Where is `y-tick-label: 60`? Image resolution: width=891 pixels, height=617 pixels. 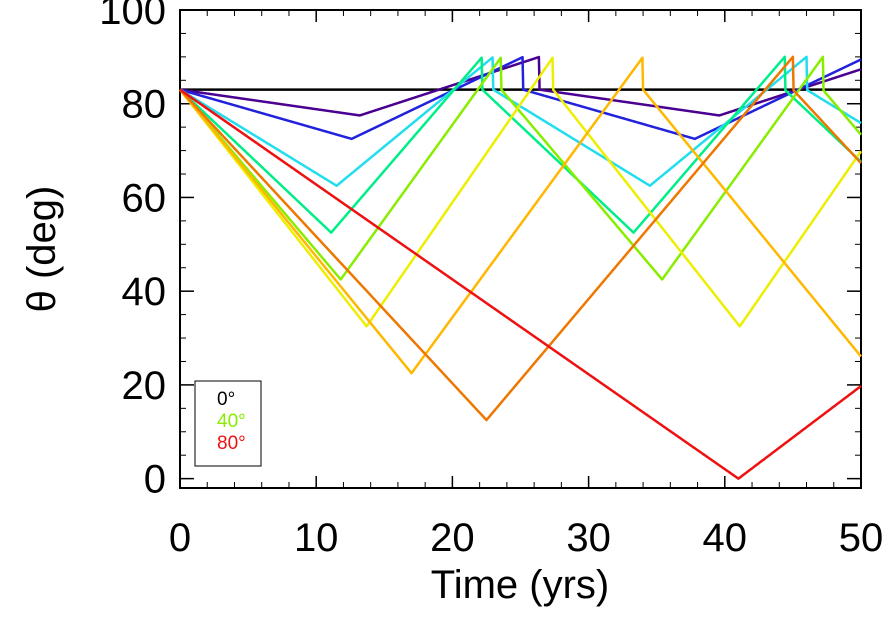 y-tick-label: 60 is located at coordinates (144, 198).